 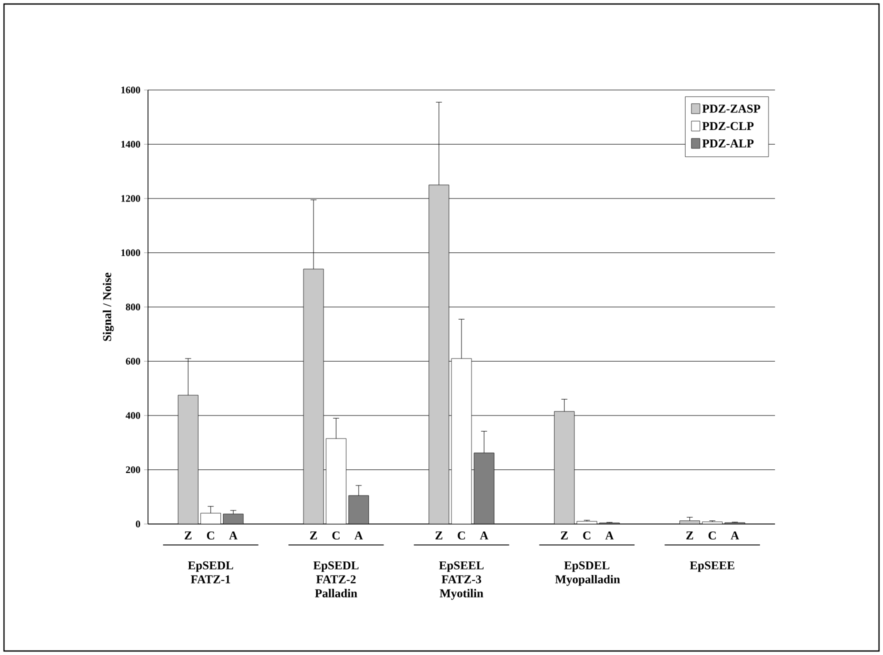 I want to click on x-tick-label: EpSEDL FATZ-1, so click(x=211, y=572).